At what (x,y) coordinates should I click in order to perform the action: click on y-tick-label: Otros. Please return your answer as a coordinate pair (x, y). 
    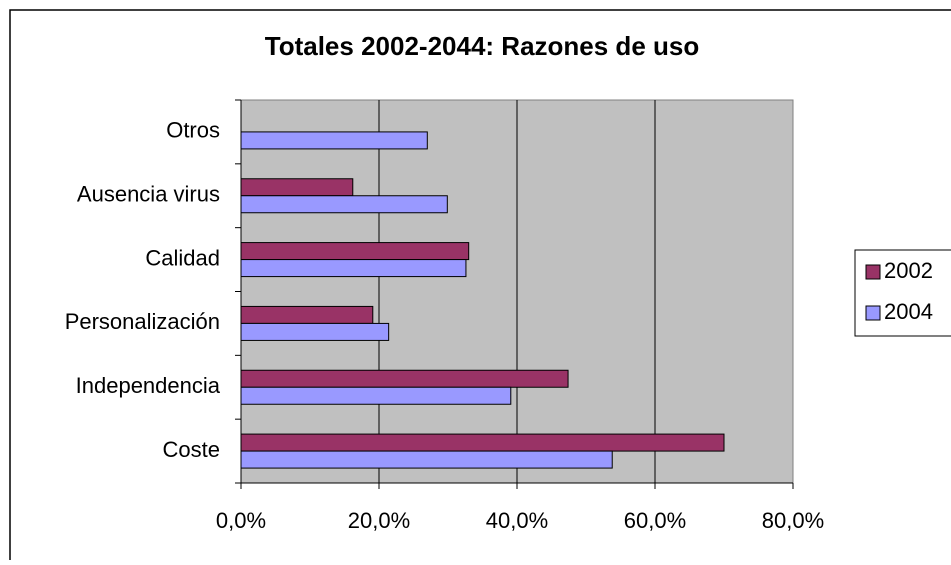
    Looking at the image, I should click on (193, 130).